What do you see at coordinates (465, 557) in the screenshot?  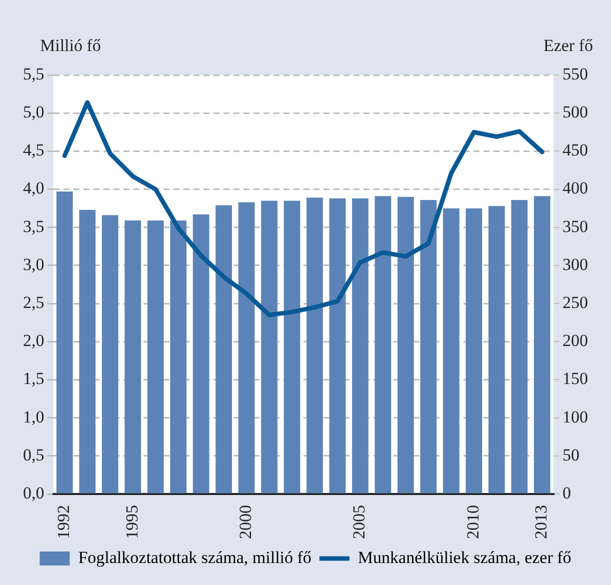 I see `legend-label: Munkanélküliek száma, ezer fő` at bounding box center [465, 557].